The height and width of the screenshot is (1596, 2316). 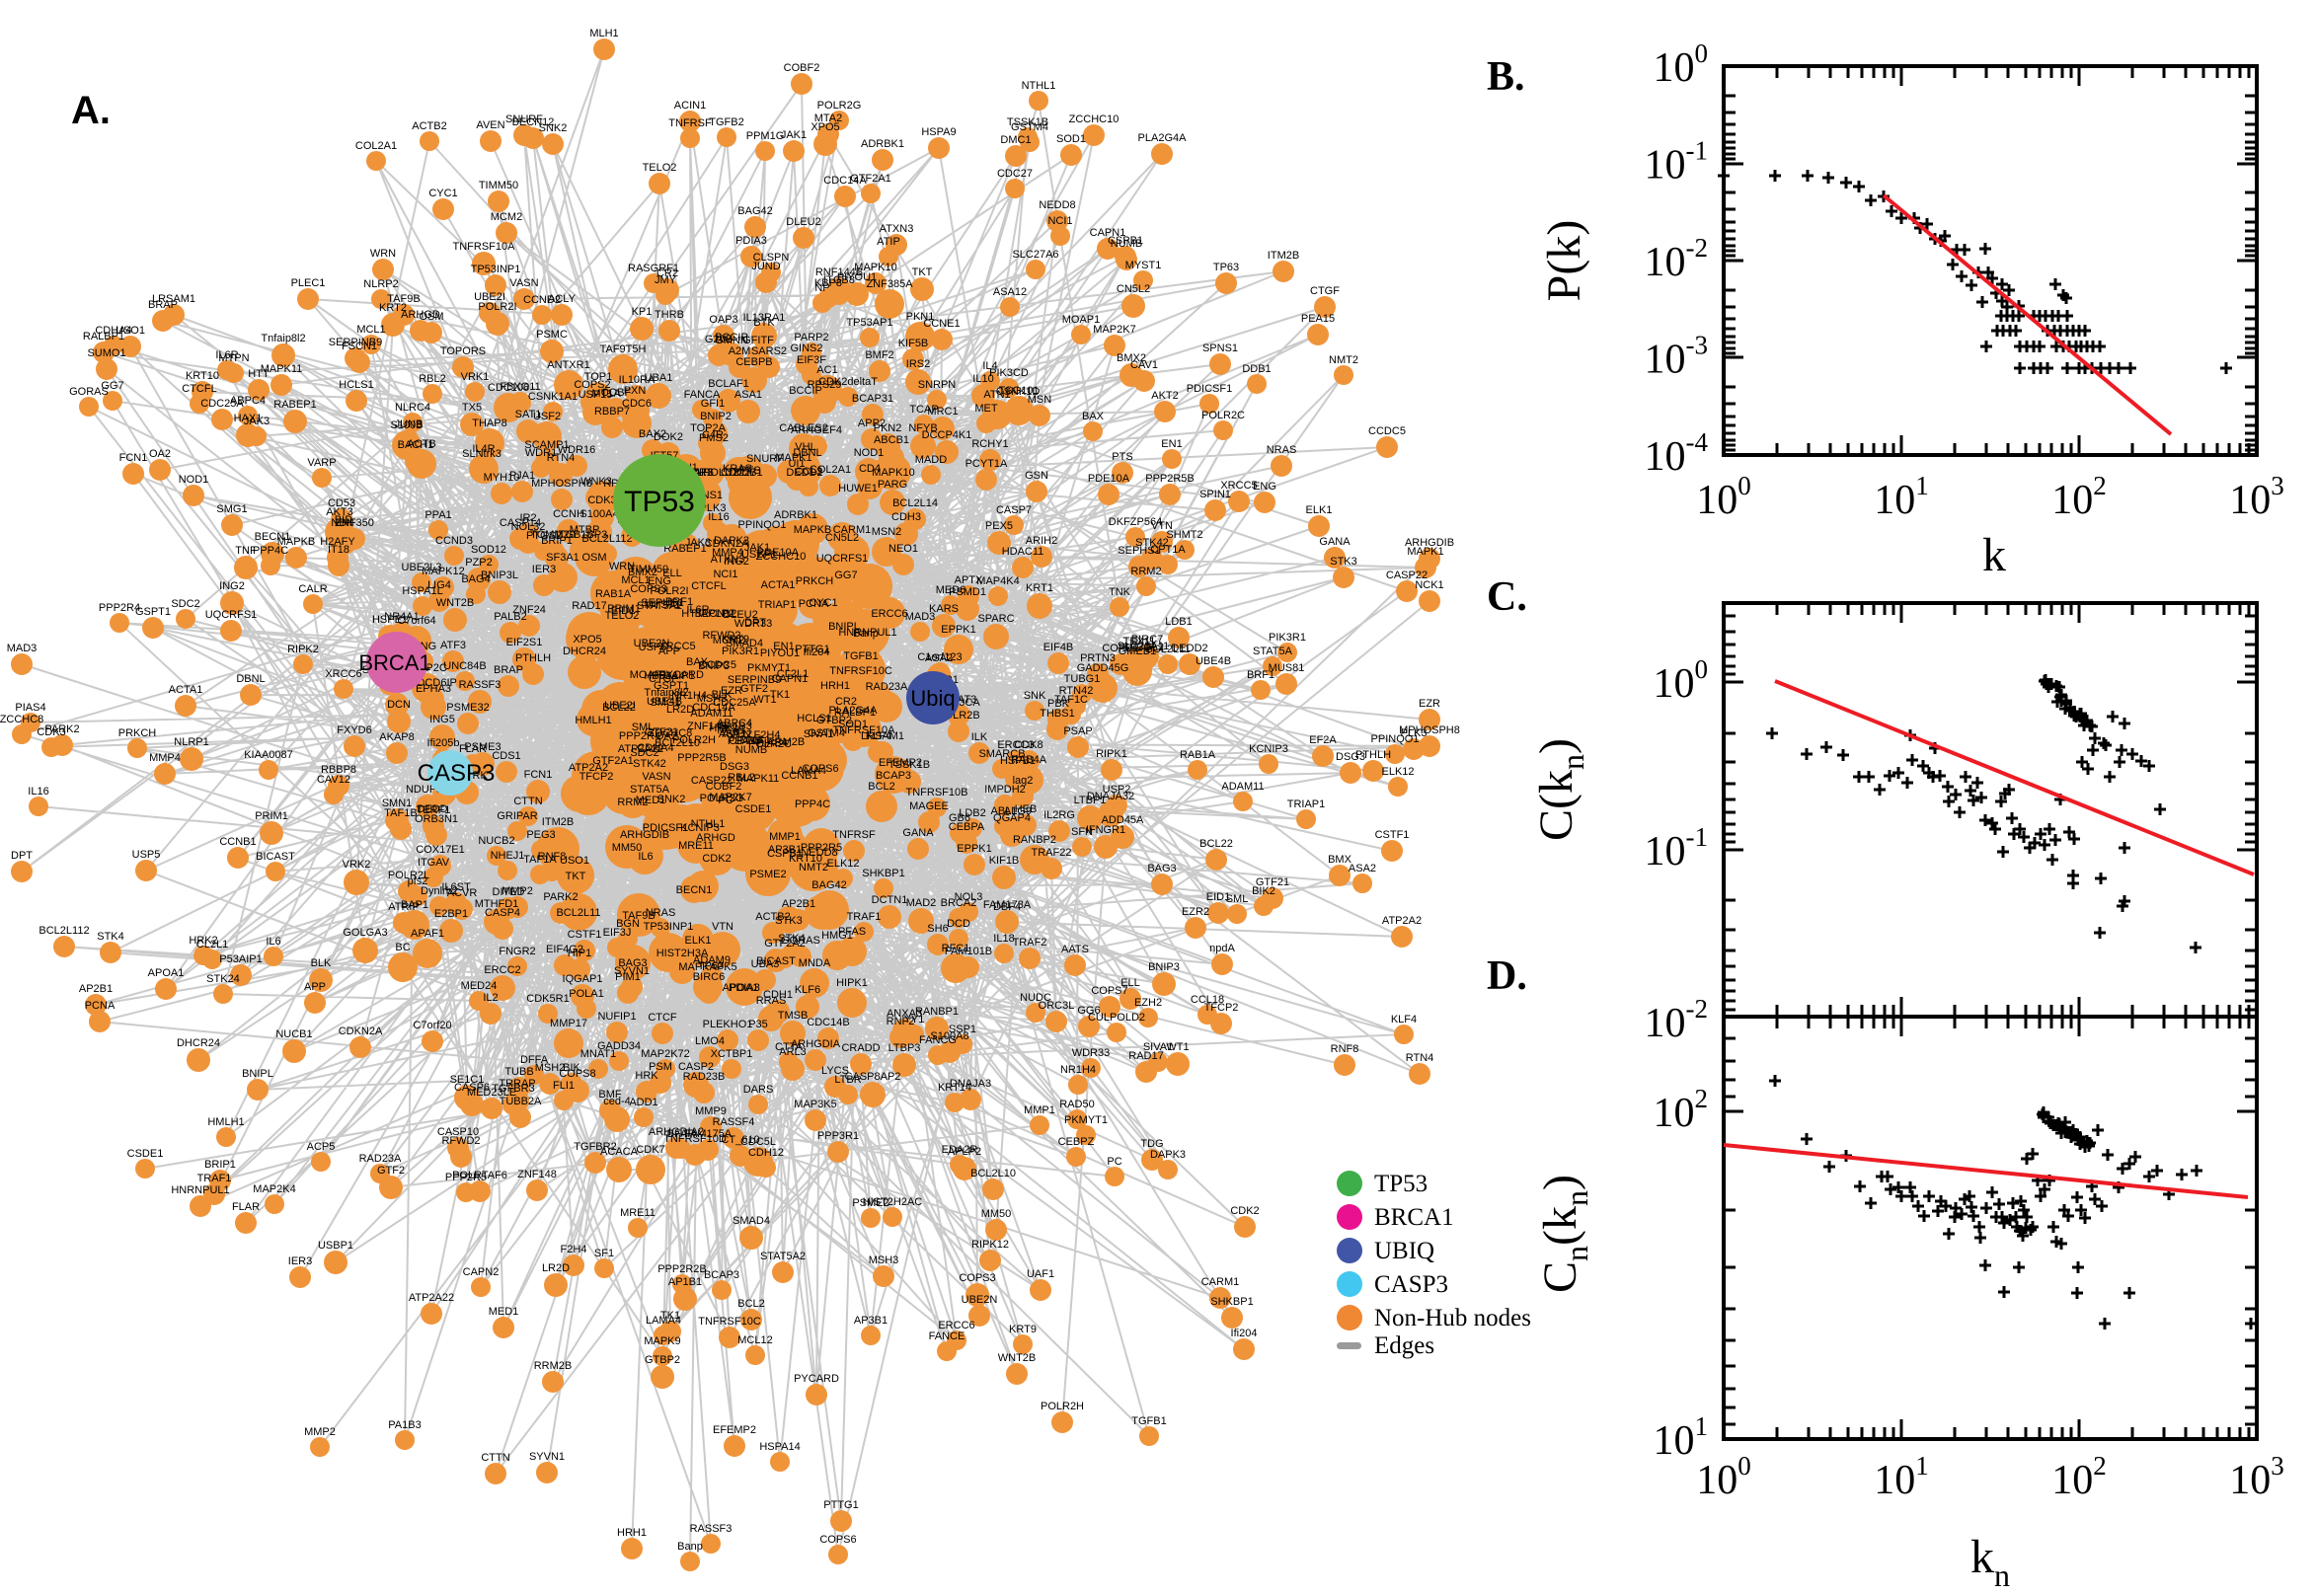 I want to click on svg-text: NTHL1, so click(x=1039, y=86).